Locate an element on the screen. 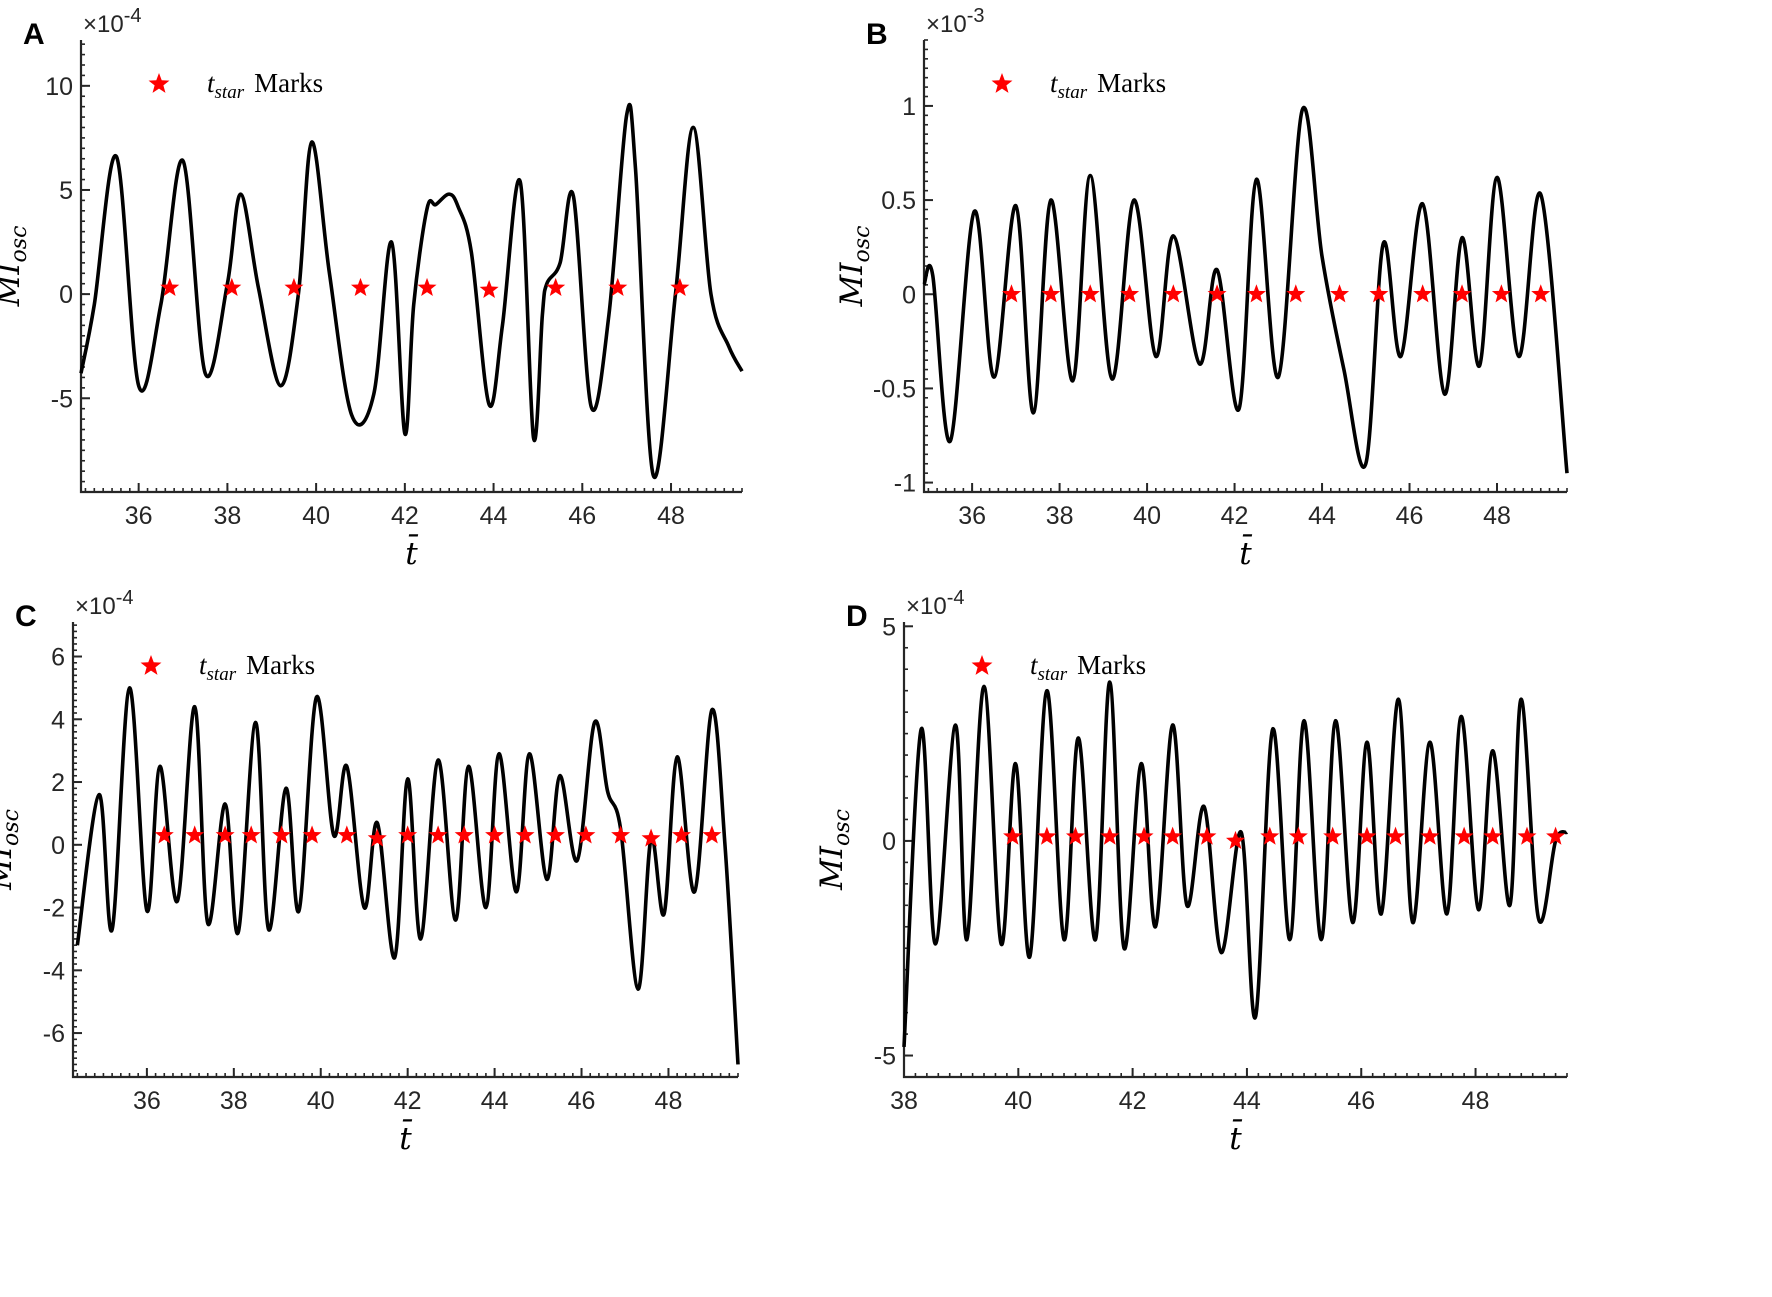  exponent-label: ×10⁻³ is located at coordinates (955, 21).